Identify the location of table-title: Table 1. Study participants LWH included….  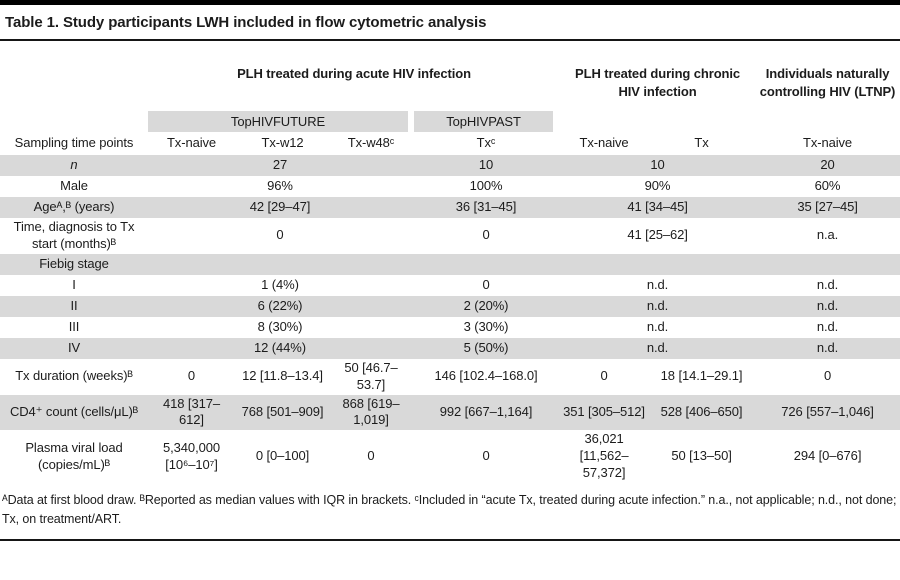
(246, 22).